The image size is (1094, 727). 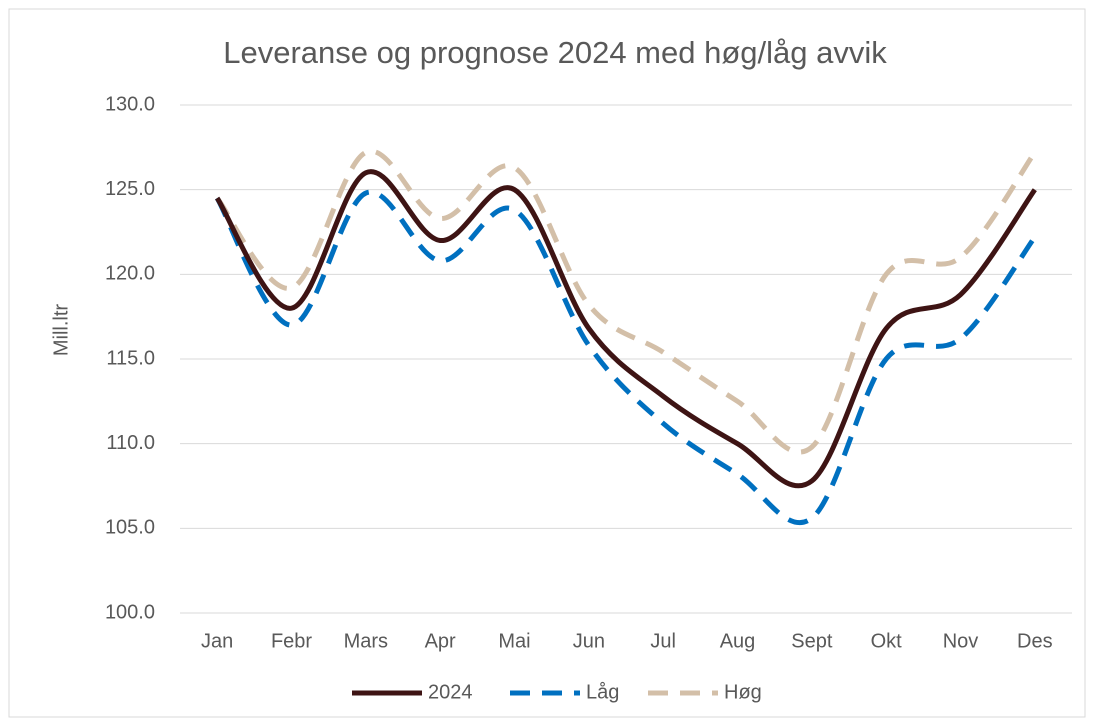 I want to click on y-tick-label: 100.0, so click(x=130, y=612).